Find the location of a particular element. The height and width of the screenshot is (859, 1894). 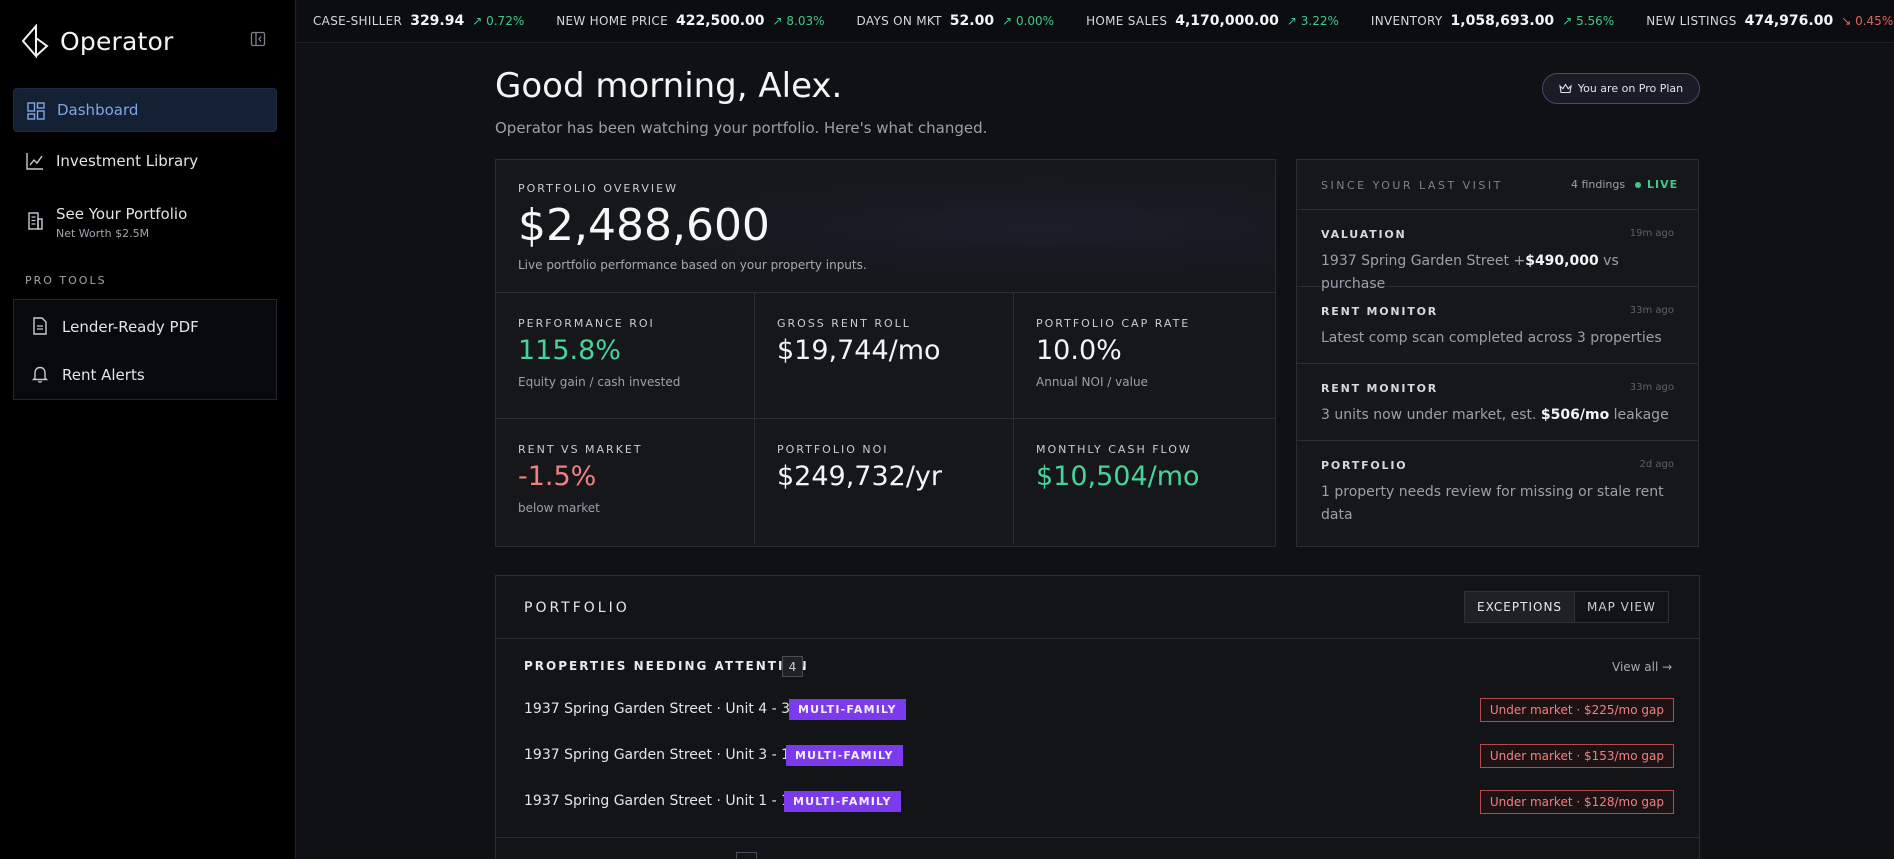

ticker-item: NEW HOME PRICE 422,500.00 ↗ 8.03% is located at coordinates (690, 21).